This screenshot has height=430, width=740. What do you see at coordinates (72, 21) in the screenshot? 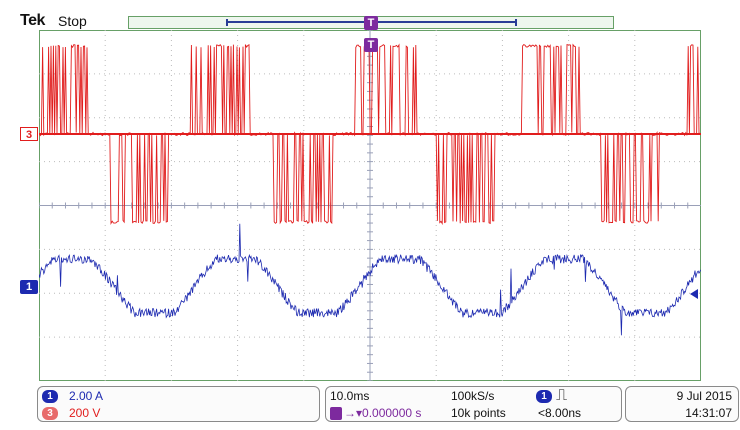
I see `acquisition-status: Stop` at bounding box center [72, 21].